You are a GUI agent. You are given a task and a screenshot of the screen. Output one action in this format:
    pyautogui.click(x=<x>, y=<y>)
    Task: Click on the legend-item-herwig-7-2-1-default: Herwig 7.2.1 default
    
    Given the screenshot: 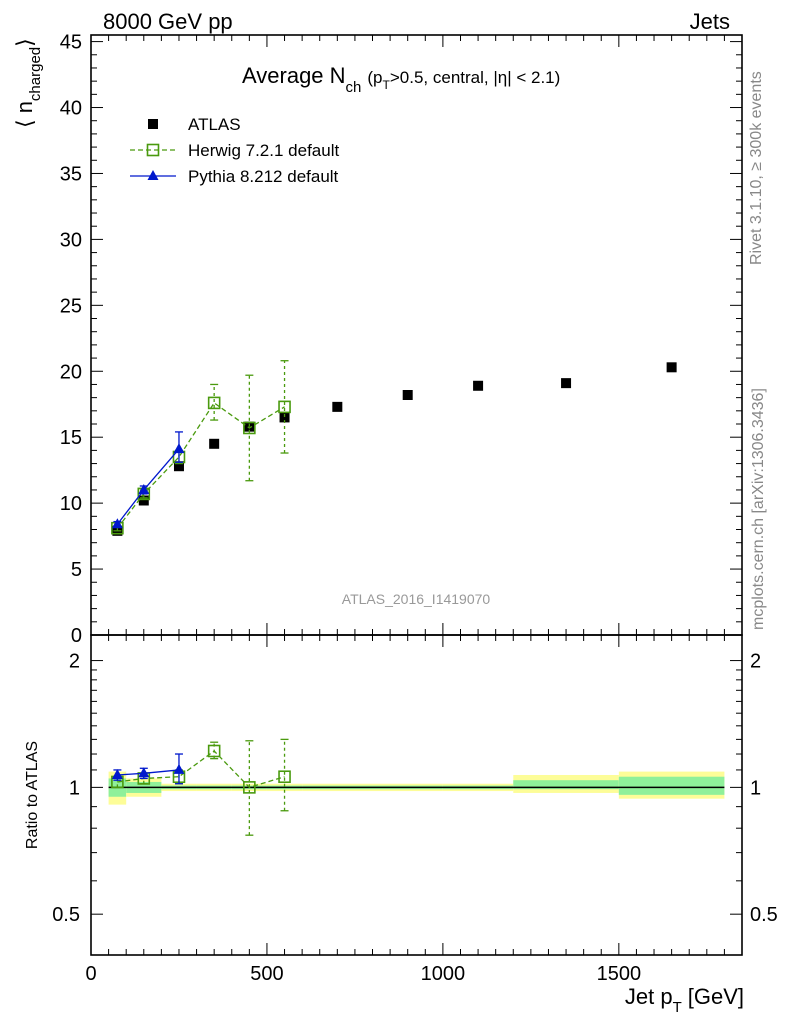 What is the action you would take?
    pyautogui.click(x=234, y=150)
    